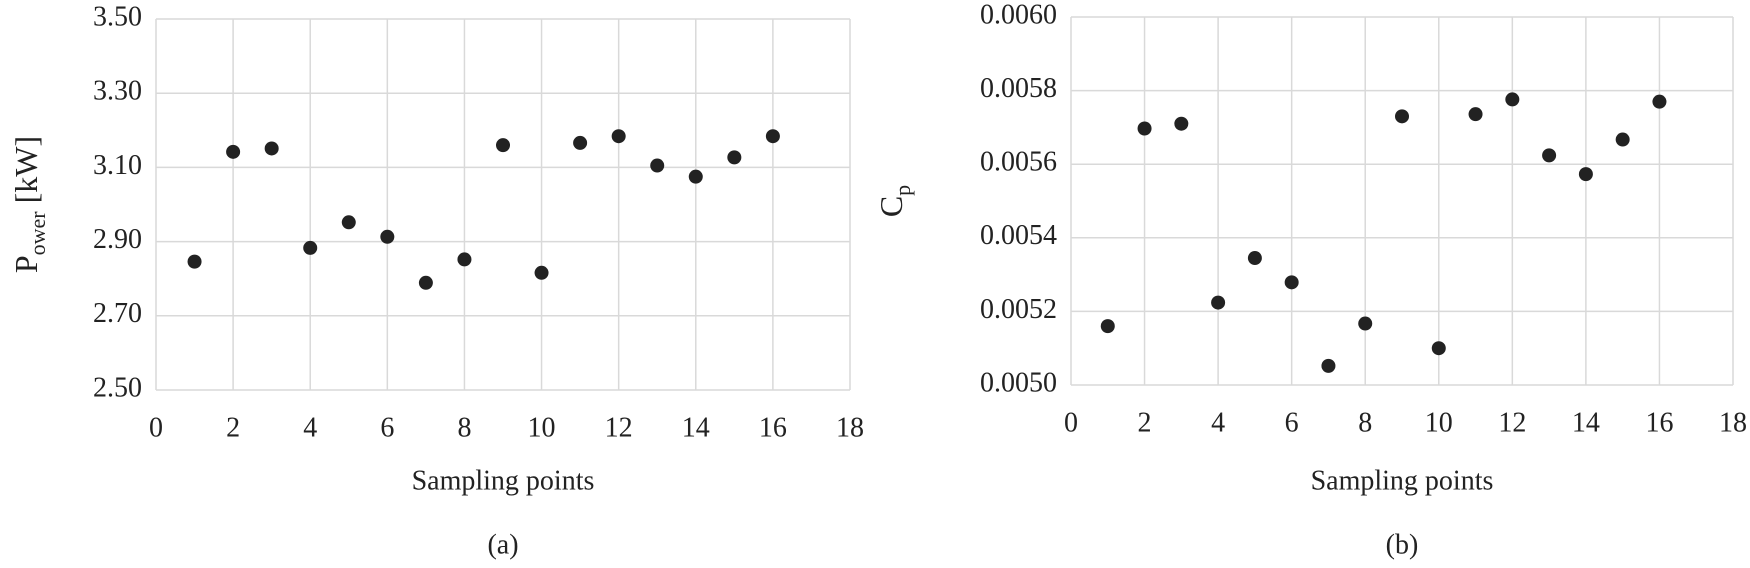  I want to click on caption: (a), so click(502, 544).